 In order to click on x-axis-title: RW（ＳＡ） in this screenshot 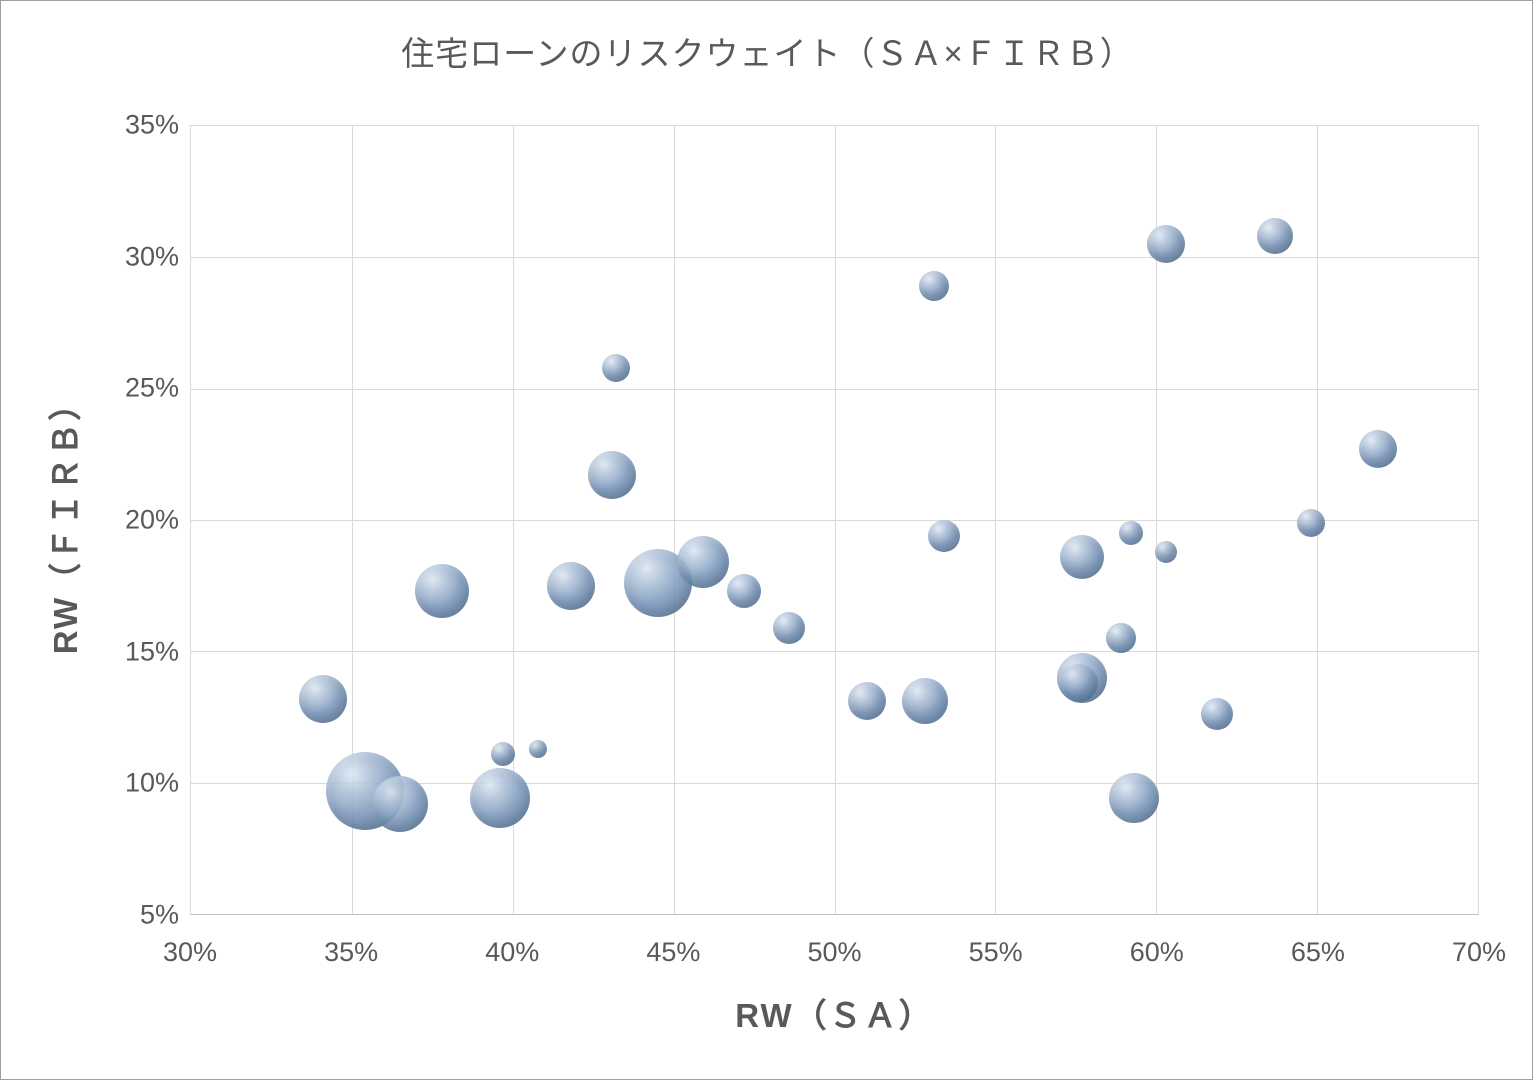, I will do `click(834, 1015)`.